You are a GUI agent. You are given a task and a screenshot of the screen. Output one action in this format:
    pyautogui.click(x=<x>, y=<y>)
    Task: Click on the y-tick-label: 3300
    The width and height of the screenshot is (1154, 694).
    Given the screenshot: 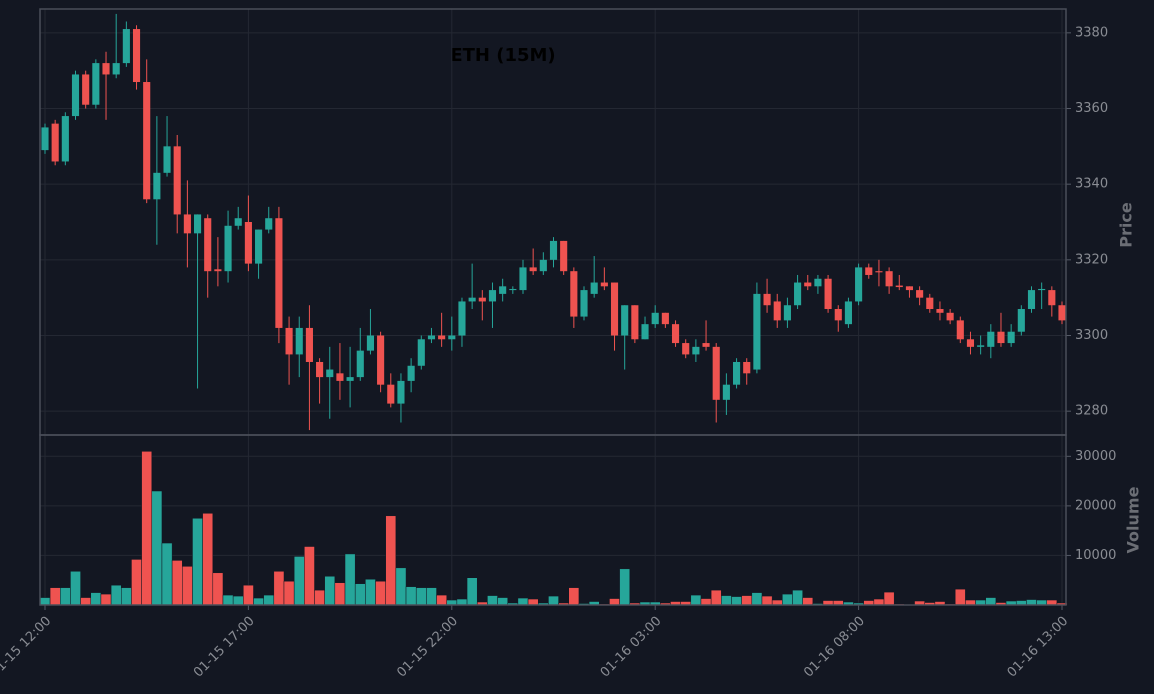 What is the action you would take?
    pyautogui.click(x=1091, y=335)
    